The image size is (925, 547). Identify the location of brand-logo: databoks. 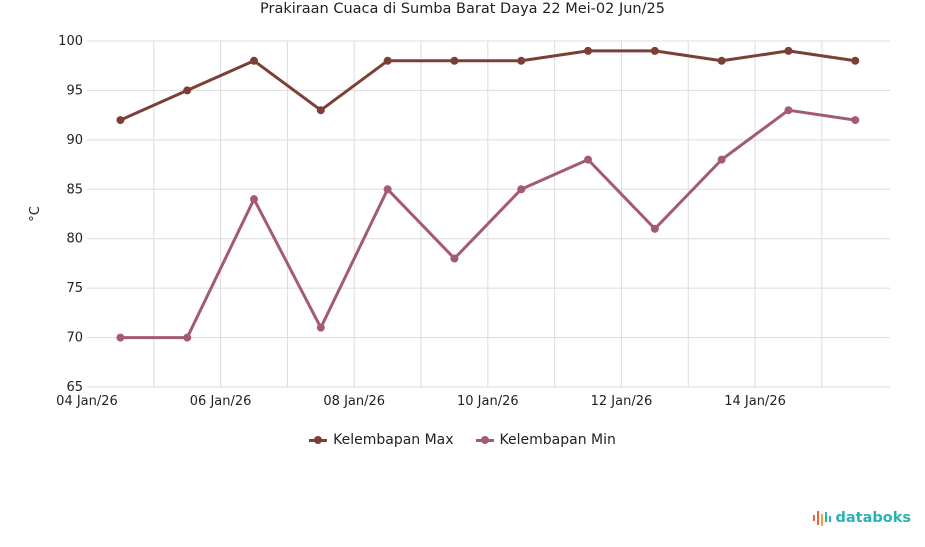
(862, 518).